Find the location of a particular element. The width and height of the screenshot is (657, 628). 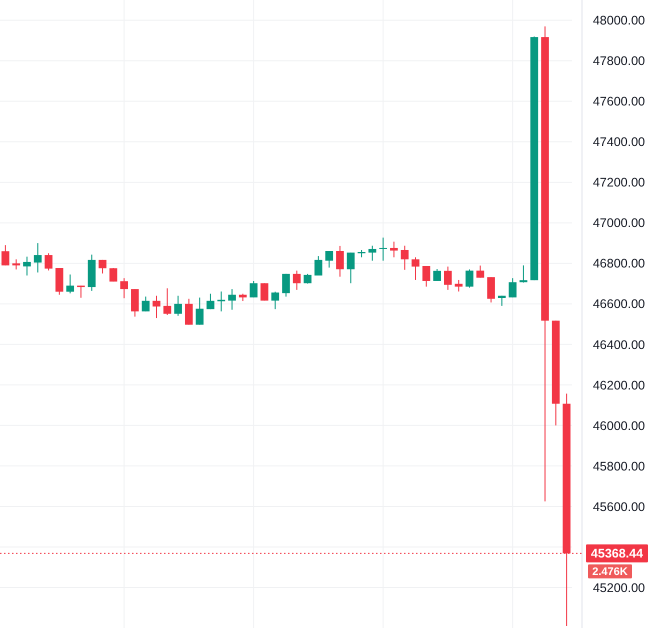

y-tick-label: 47000.00 is located at coordinates (619, 223).